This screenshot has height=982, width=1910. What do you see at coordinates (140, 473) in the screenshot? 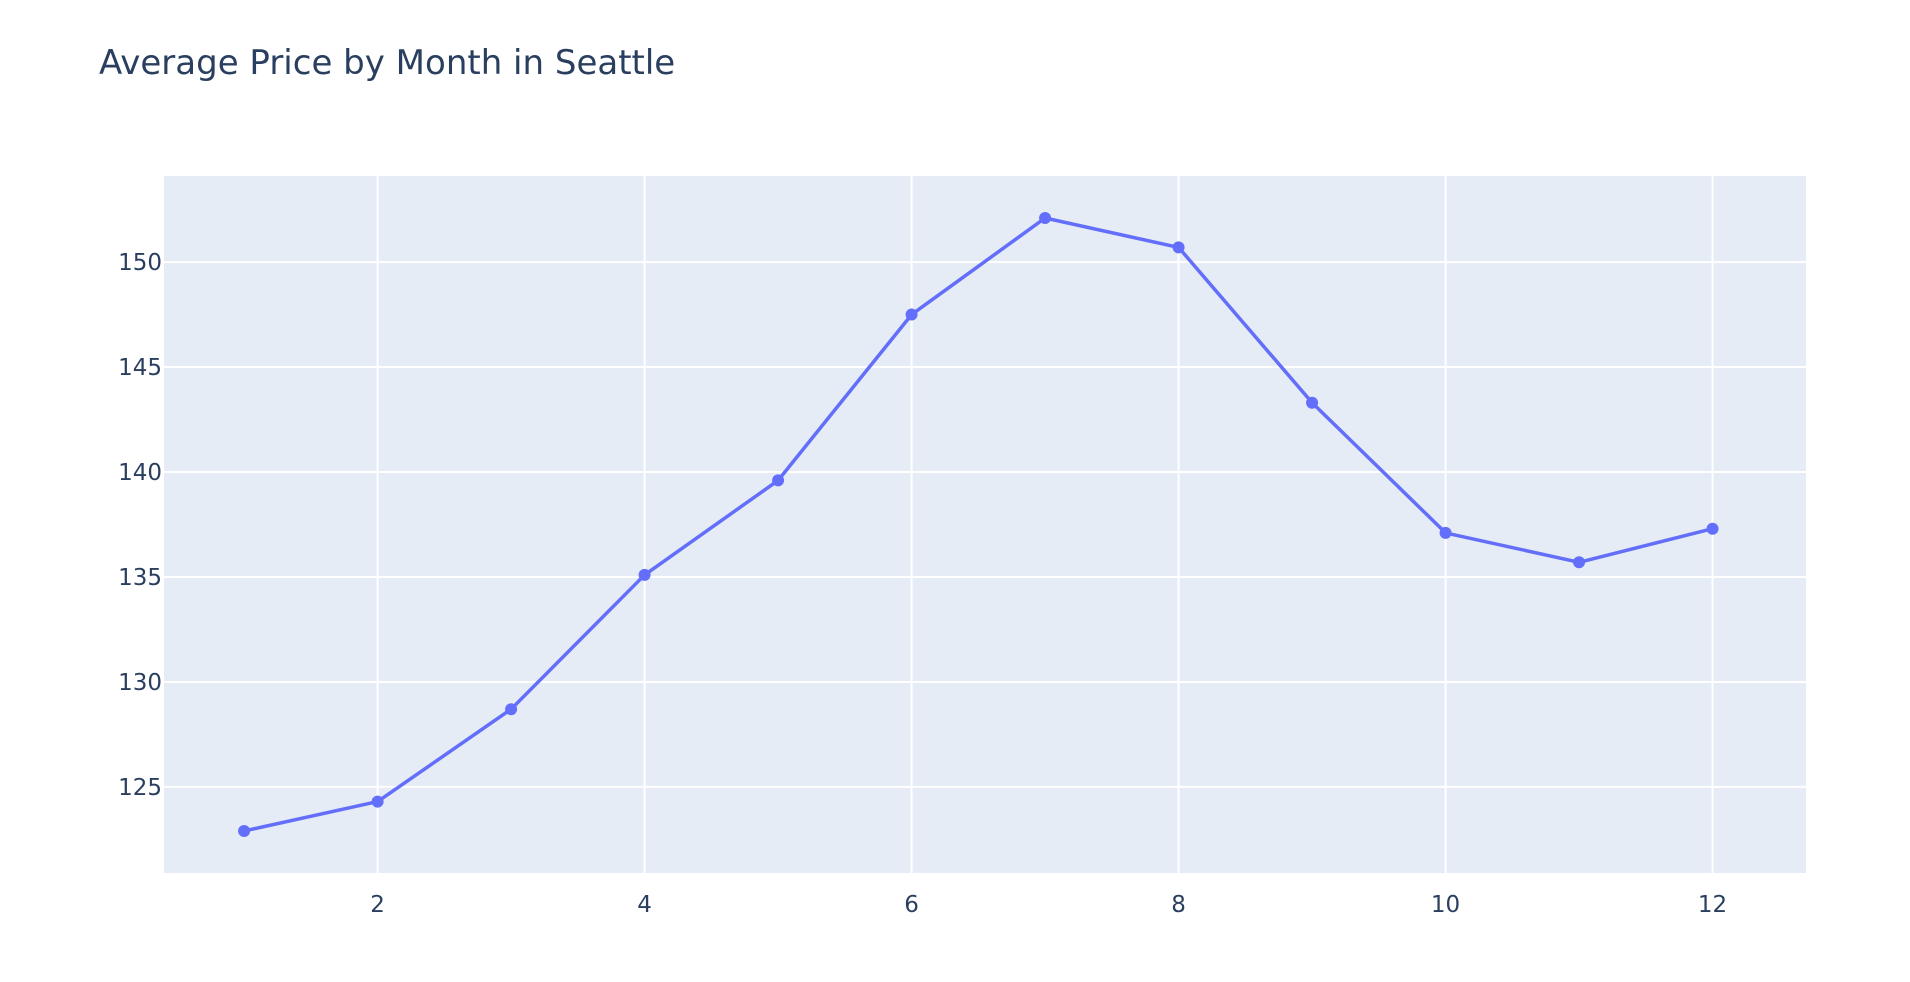
I see `y-tick-label: 140` at bounding box center [140, 473].